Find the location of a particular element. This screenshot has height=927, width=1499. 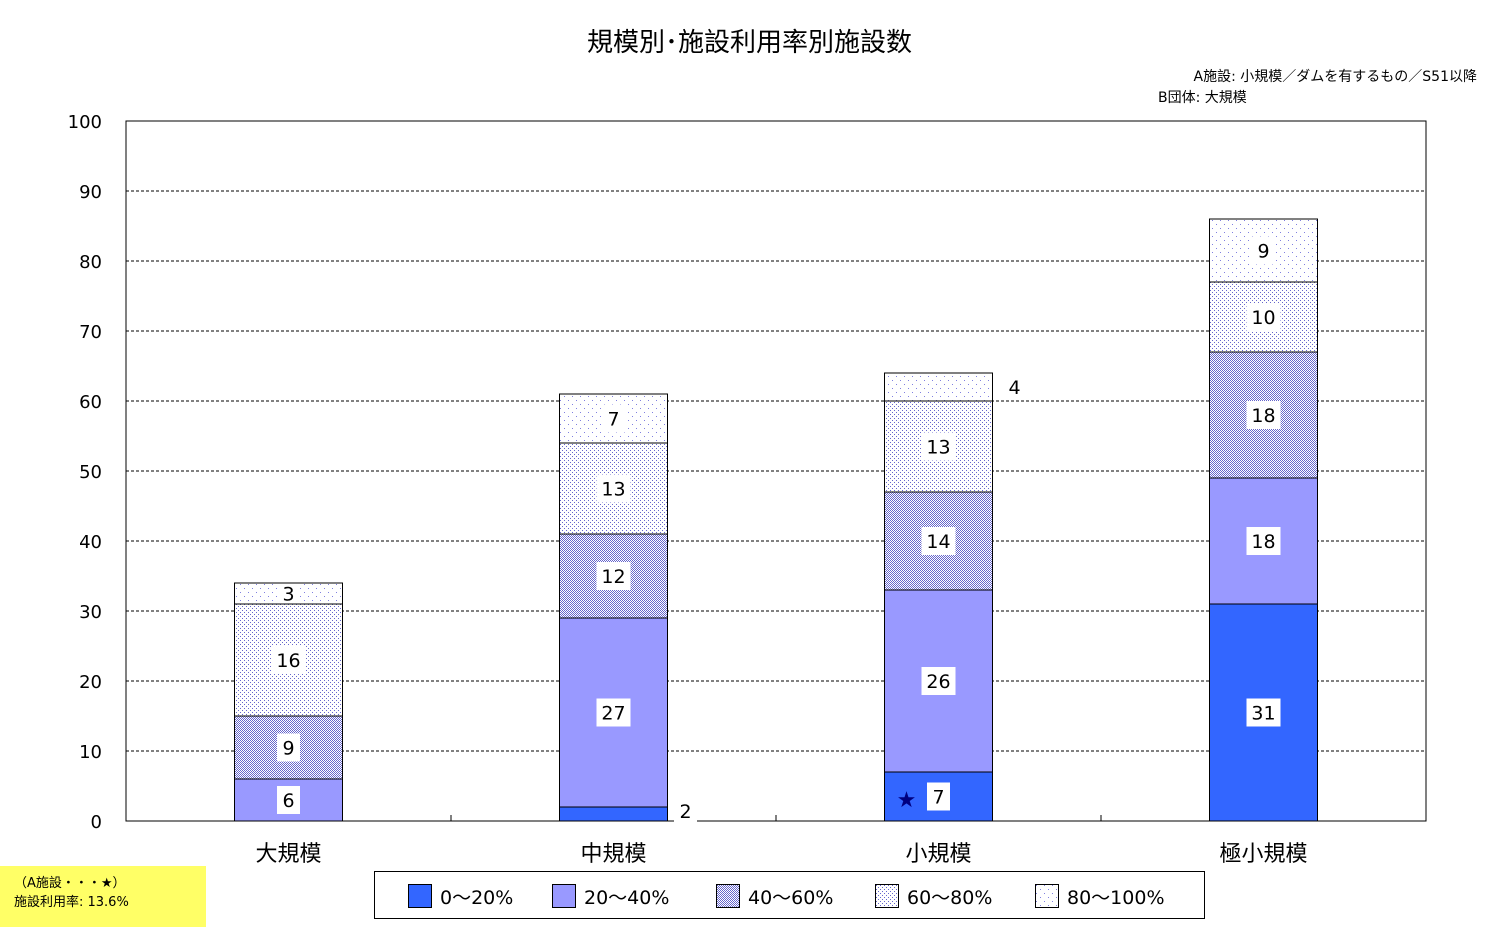

data-label: 16 is located at coordinates (288, 661).